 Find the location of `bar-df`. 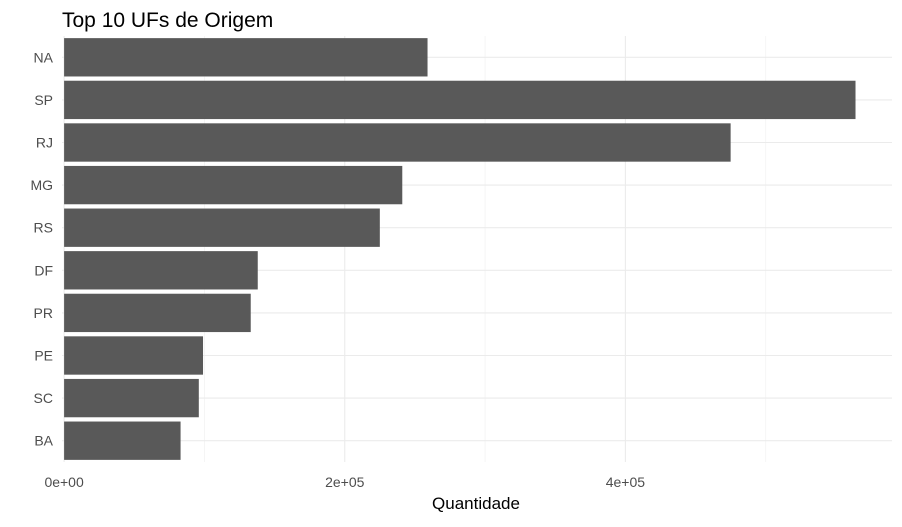

bar-df is located at coordinates (161, 270).